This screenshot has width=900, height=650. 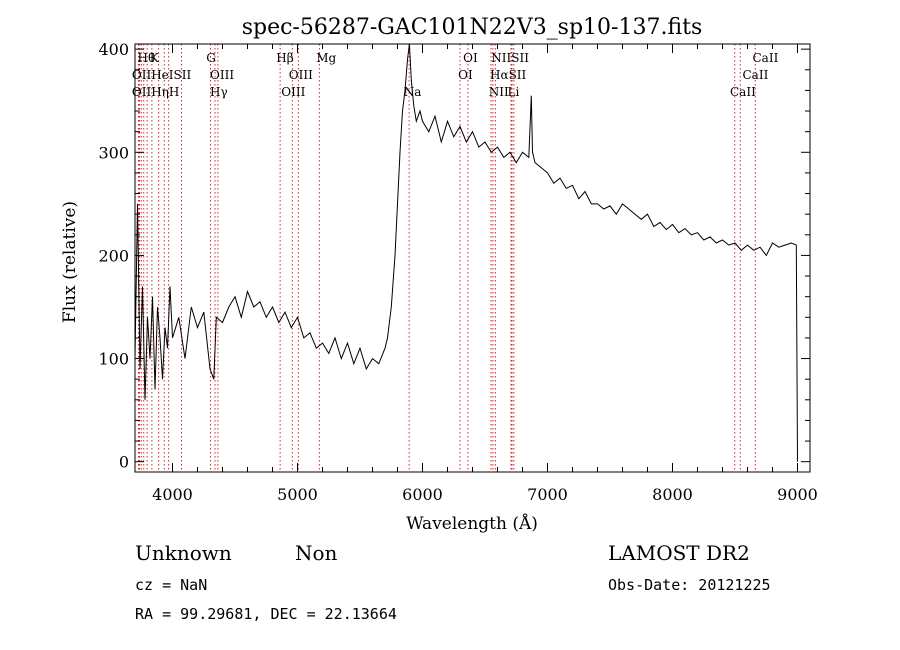 I want to click on y-tick-label-400: 400, so click(x=113, y=49).